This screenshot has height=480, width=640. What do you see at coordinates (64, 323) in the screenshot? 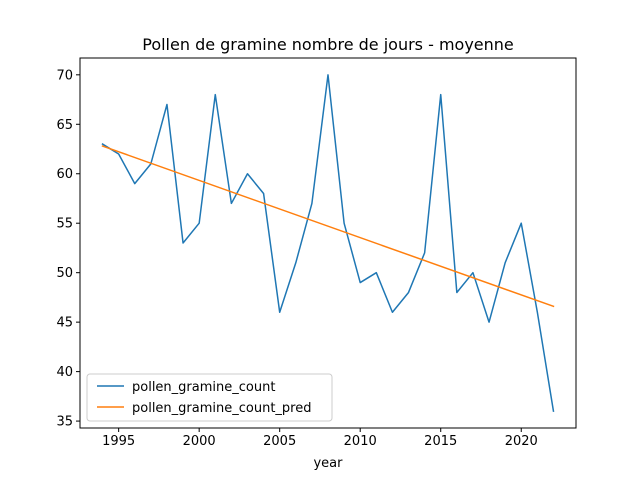
I see `y-tick-label: 45` at bounding box center [64, 323].